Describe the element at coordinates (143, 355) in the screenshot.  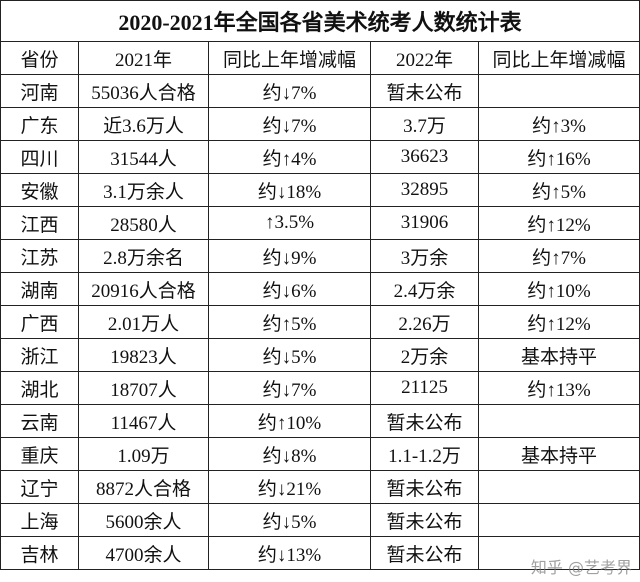
I see `table-cell: 19823人` at that location.